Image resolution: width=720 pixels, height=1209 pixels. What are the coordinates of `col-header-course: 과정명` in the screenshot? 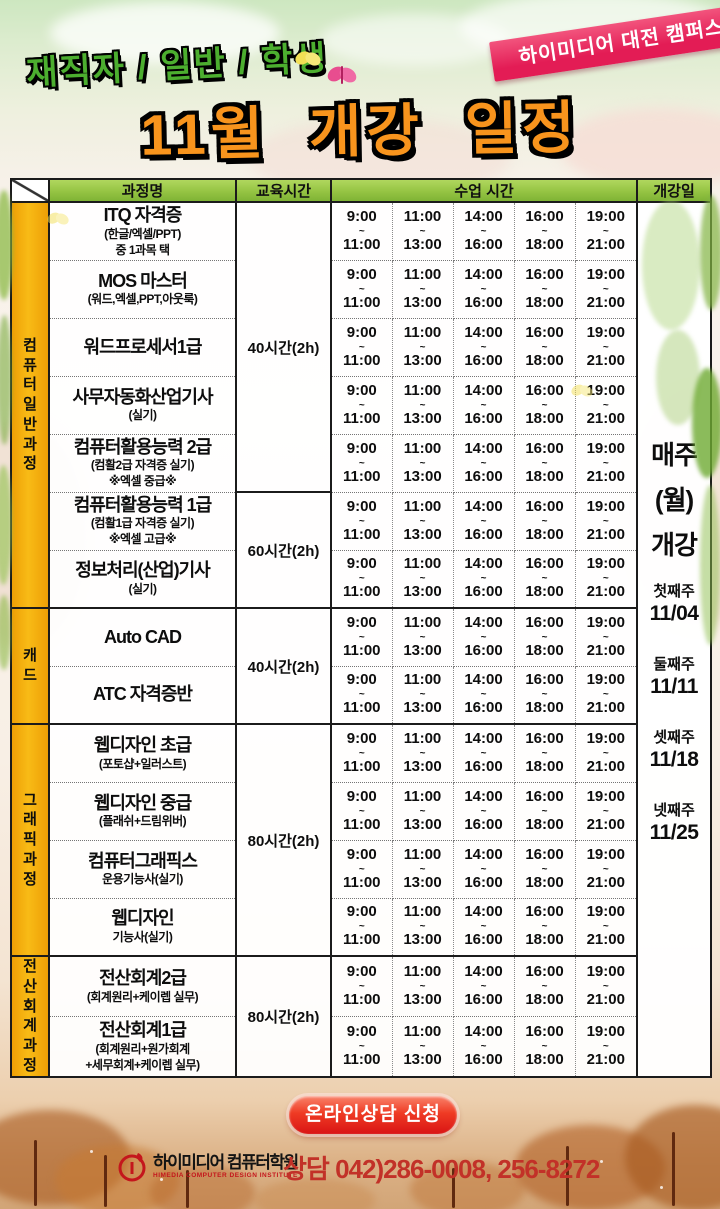 It's located at (143, 191).